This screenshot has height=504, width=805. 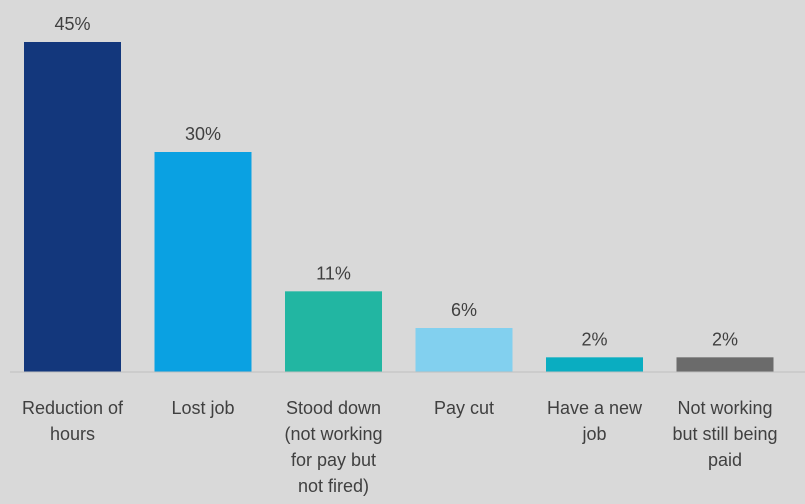 What do you see at coordinates (333, 273) in the screenshot?
I see `value-label-3: 11%` at bounding box center [333, 273].